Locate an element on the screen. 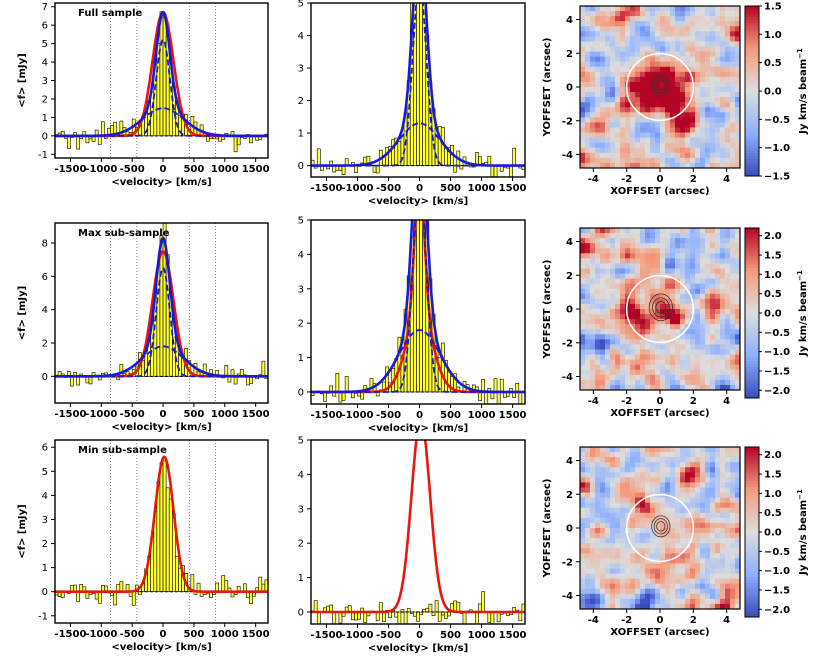  colorbar-tick-label: −0.5 is located at coordinates (777, 120).